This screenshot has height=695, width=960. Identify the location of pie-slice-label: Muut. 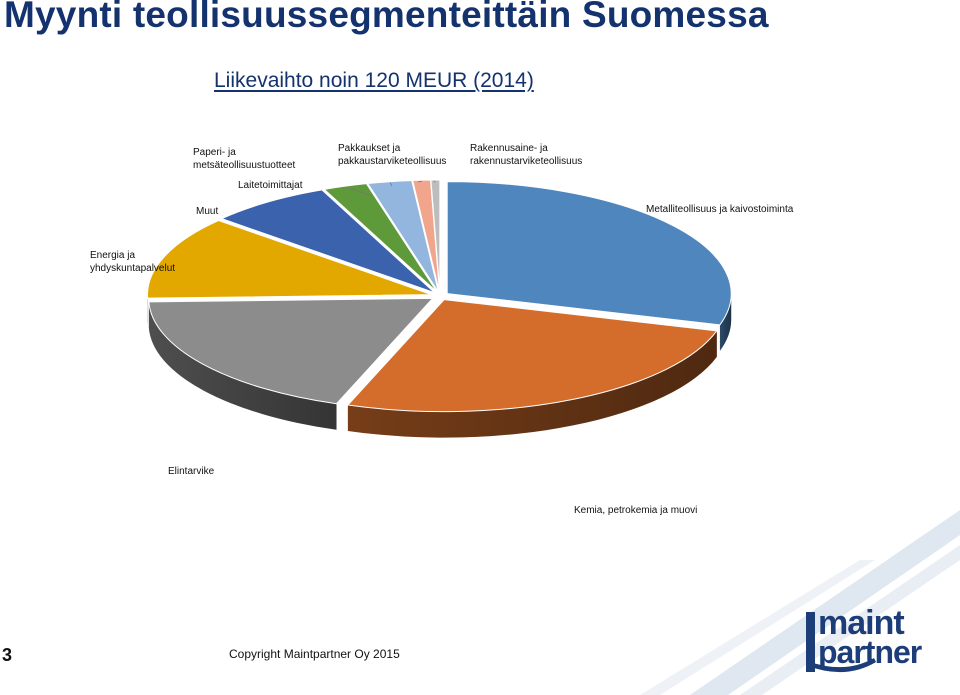
(207, 211).